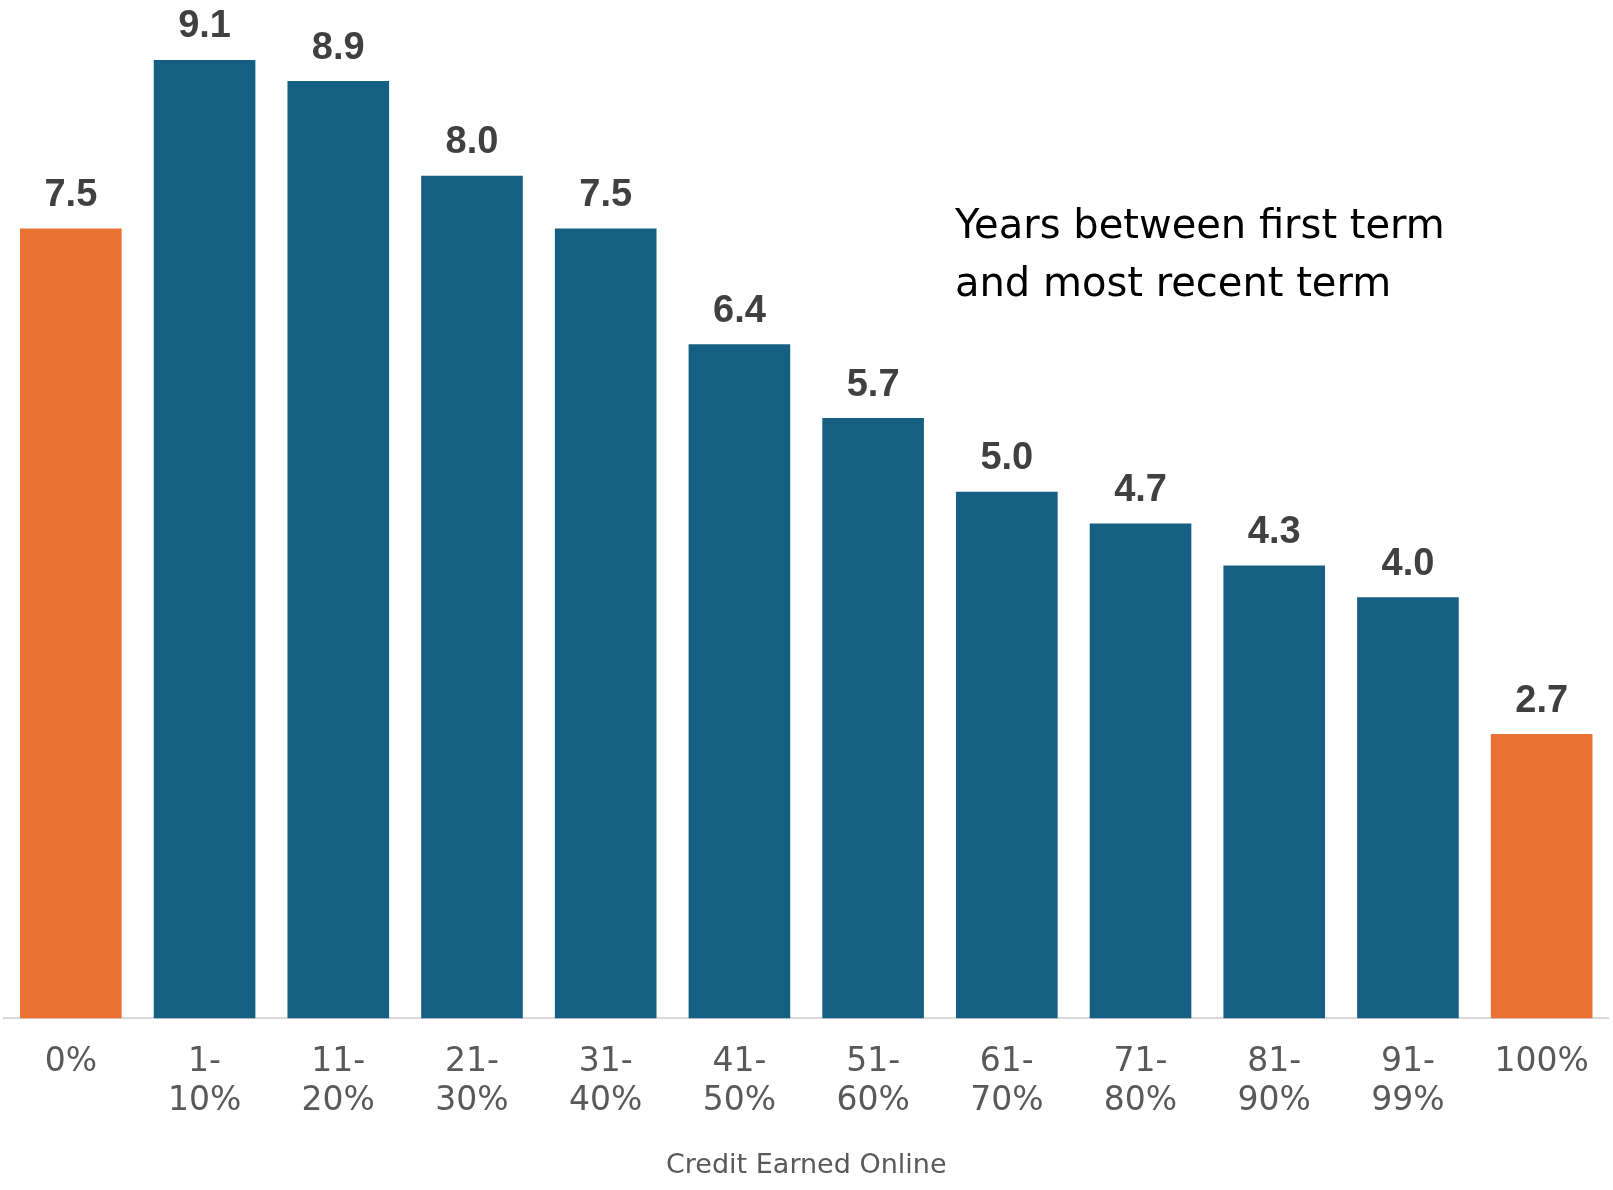 The width and height of the screenshot is (1613, 1190). Describe the element at coordinates (1140, 487) in the screenshot. I see `data-label: 4.7` at that location.